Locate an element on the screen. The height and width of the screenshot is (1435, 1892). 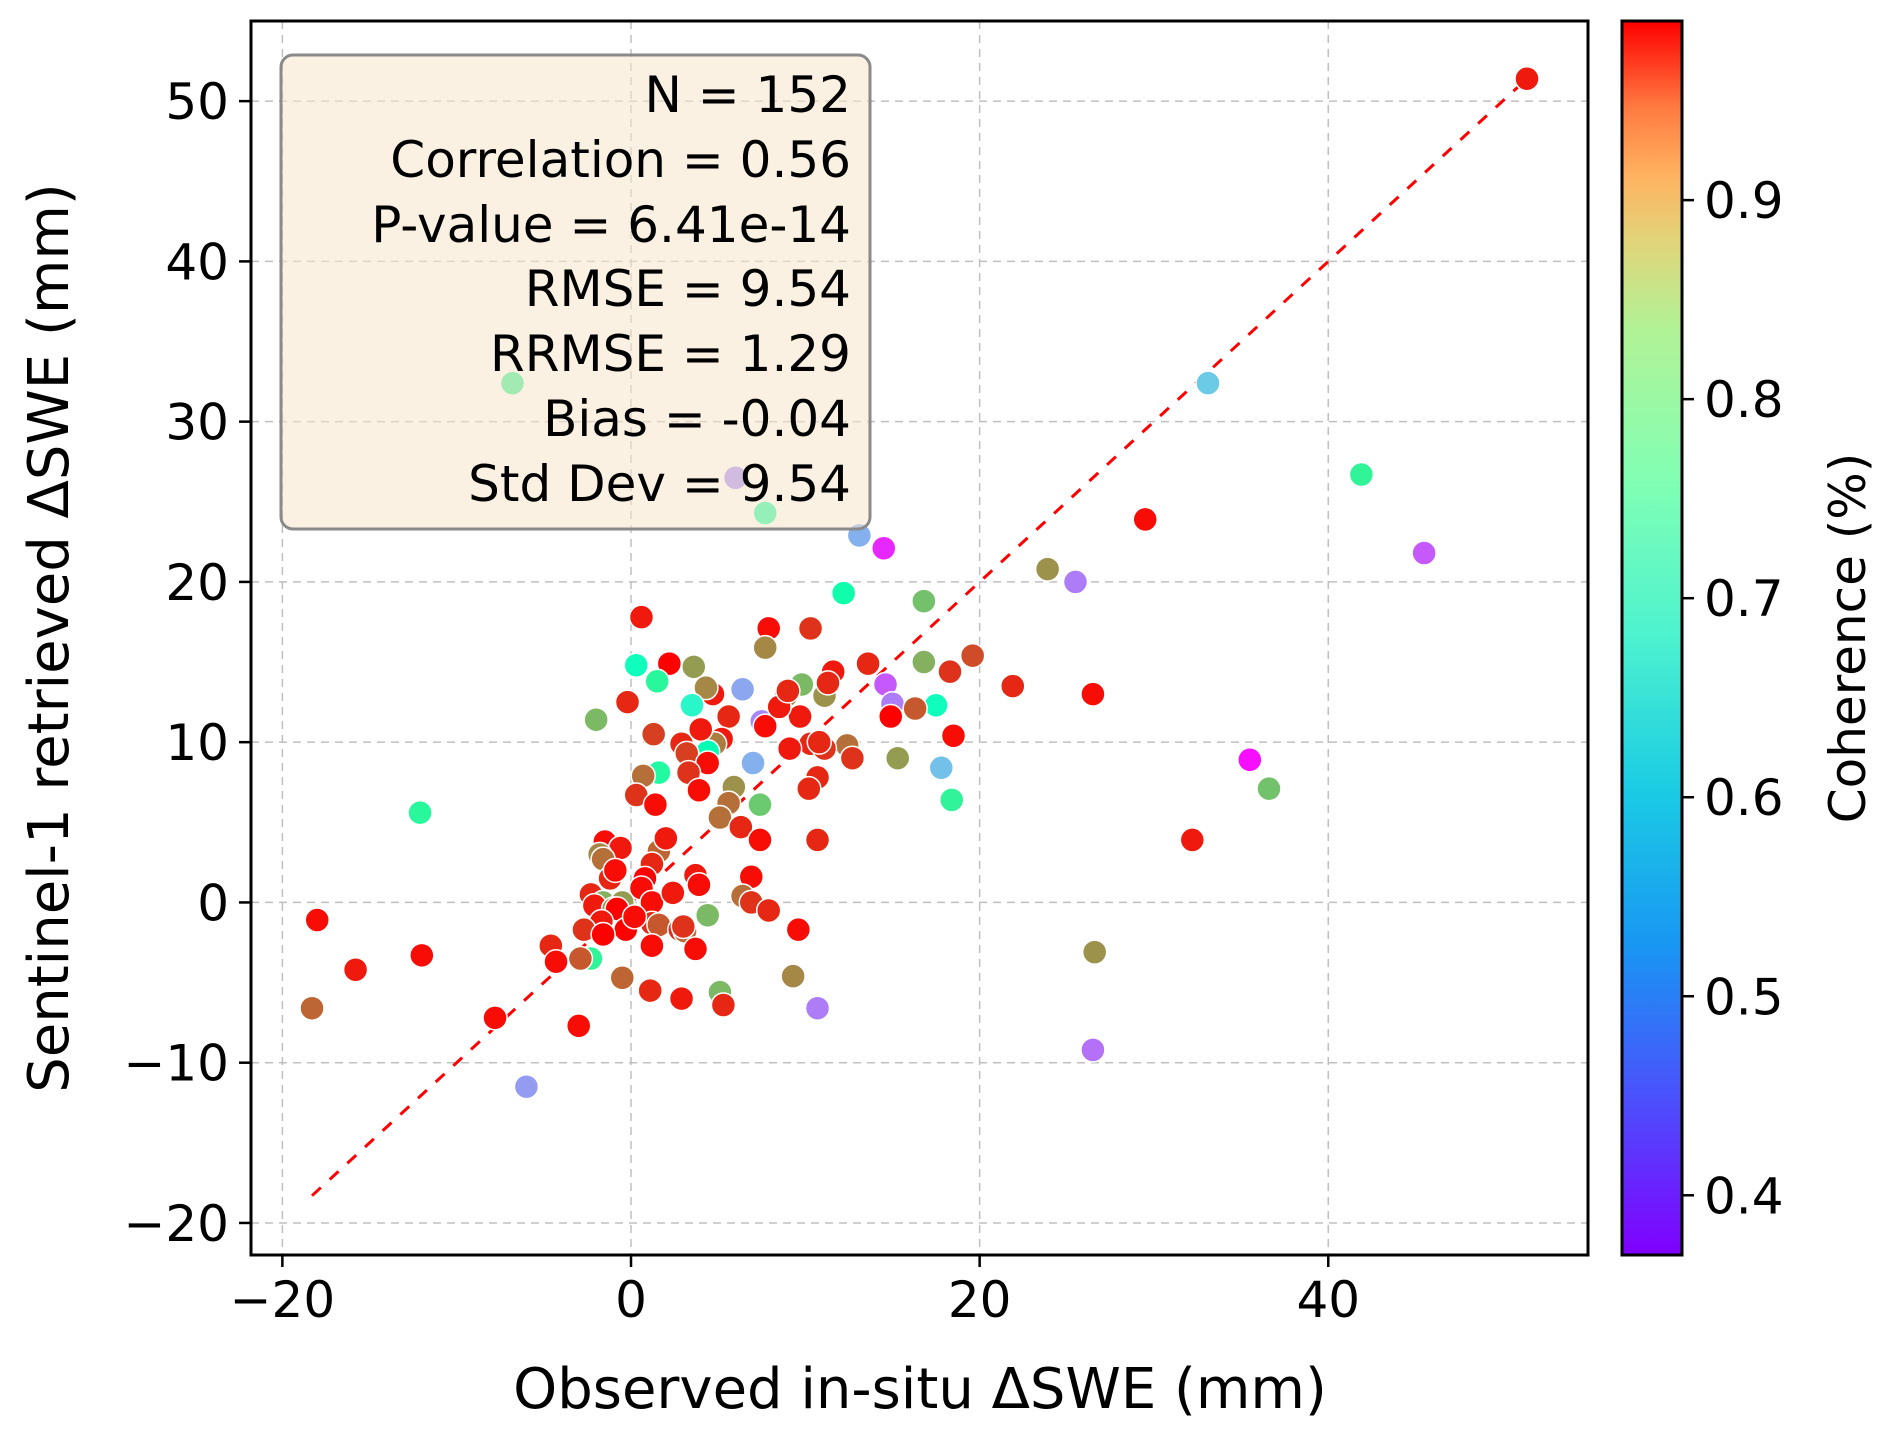
y-axis-label: Sentinel-1 retrieved ΔSWE (mm) is located at coordinates (49, 638).